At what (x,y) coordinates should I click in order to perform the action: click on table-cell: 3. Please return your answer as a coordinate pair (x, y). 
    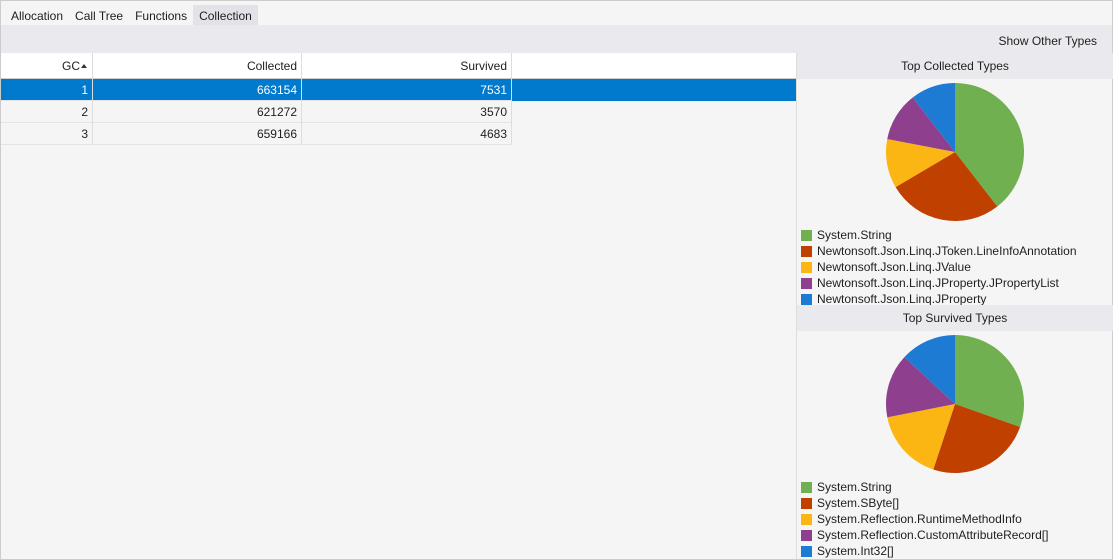
    Looking at the image, I should click on (47, 134).